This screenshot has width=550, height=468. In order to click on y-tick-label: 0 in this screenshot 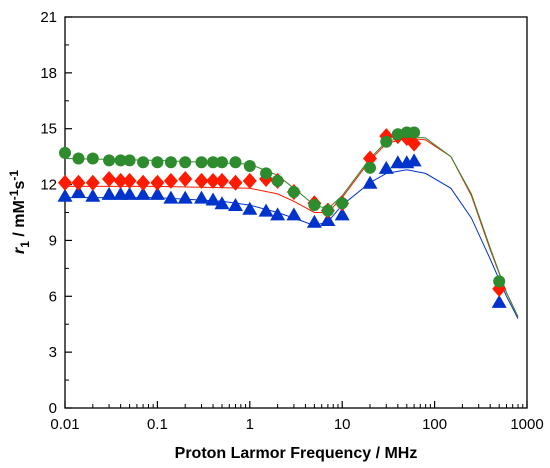, I will do `click(53, 408)`.